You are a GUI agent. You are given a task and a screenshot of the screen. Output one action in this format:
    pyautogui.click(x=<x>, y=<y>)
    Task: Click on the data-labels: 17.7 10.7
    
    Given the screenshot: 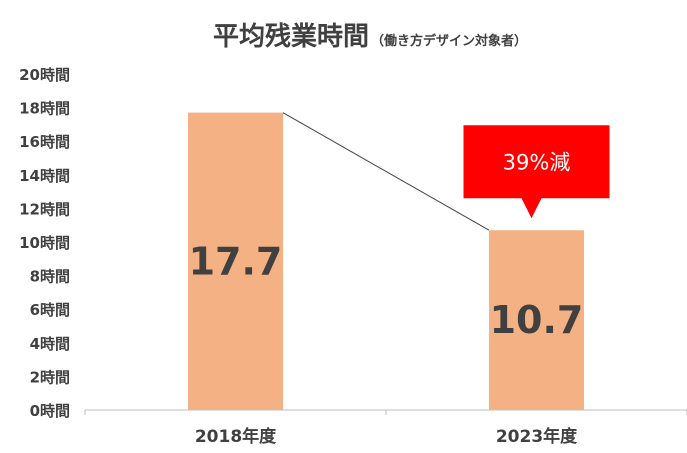 What is the action you would take?
    pyautogui.click(x=386, y=290)
    